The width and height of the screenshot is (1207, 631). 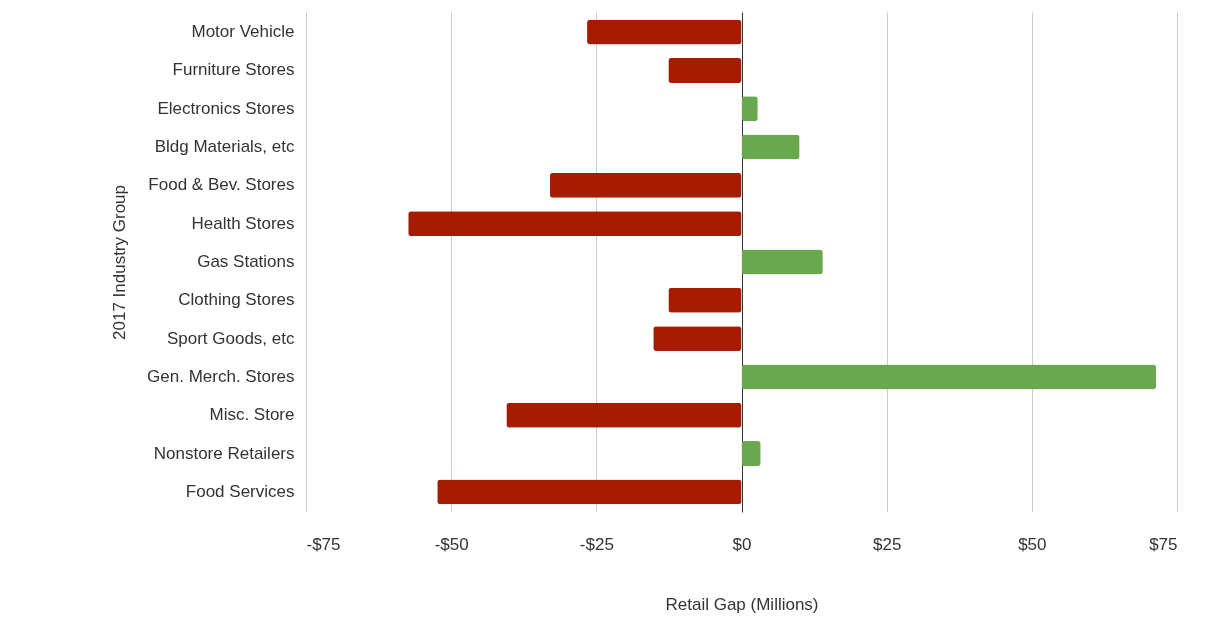 I want to click on x-tick-label: $0, so click(x=742, y=544).